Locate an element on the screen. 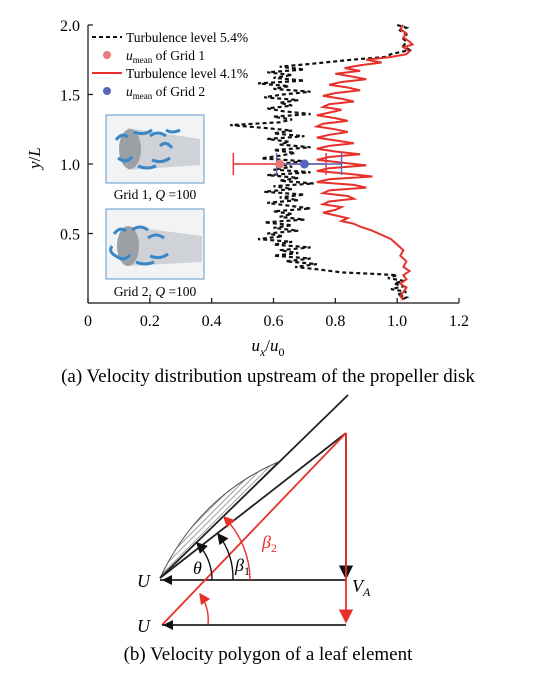 The width and height of the screenshot is (539, 673). u-arrowhead is located at coordinates (167, 580).